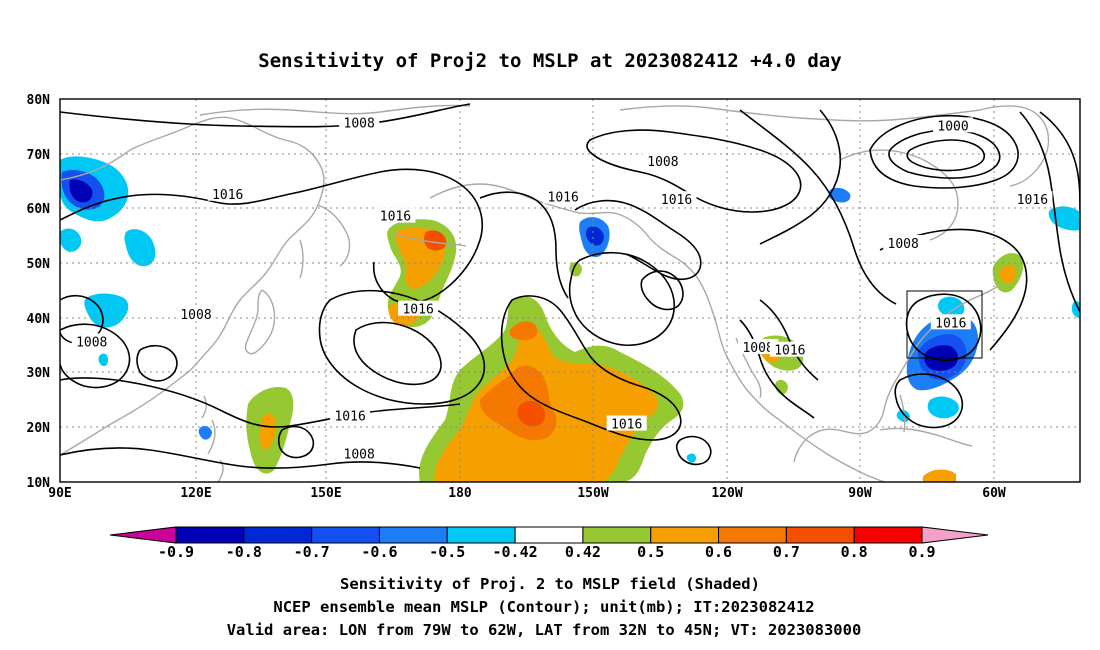 This screenshot has height=650, width=1100. Describe the element at coordinates (994, 493) in the screenshot. I see `lon-label: 60W` at that location.